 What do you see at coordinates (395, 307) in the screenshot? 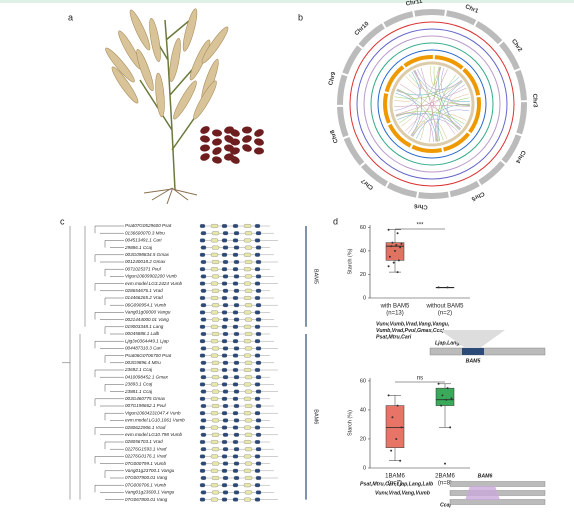
I see `x-tick-label: with BAM5` at bounding box center [395, 307].